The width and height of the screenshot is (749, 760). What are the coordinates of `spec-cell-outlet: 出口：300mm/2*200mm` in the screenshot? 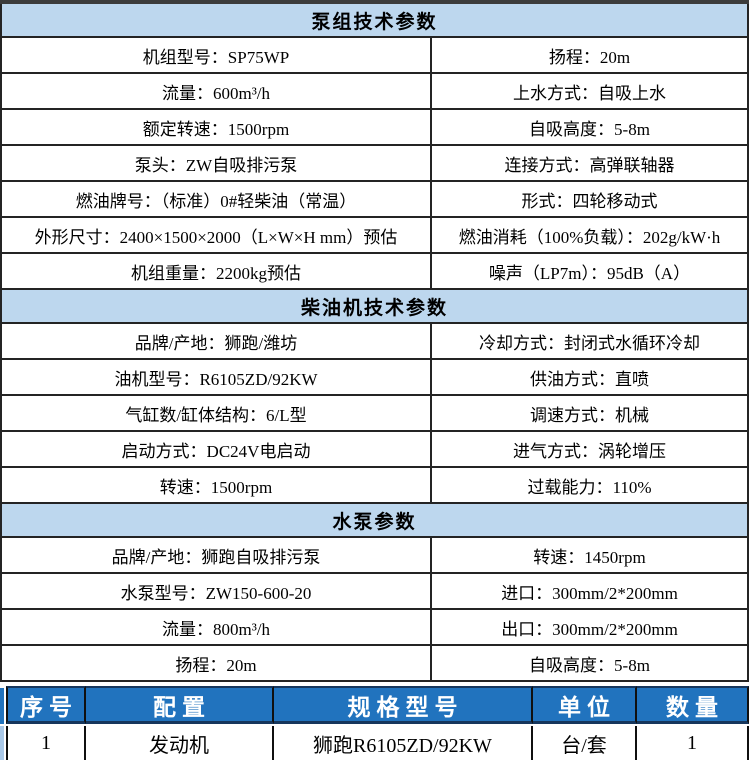 It's located at (589, 629).